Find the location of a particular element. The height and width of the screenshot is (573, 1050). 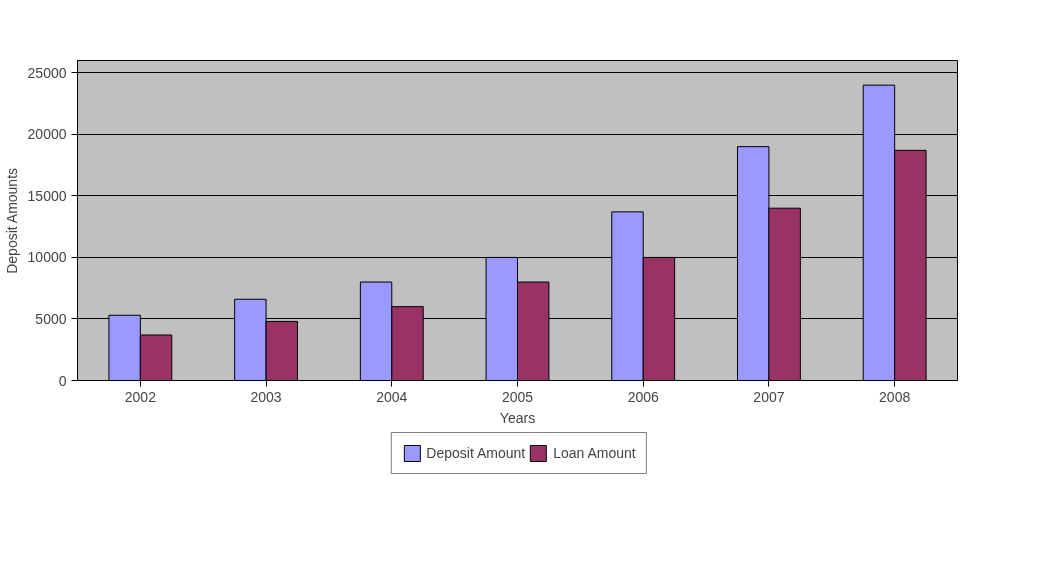

x-tick-label: 2007 is located at coordinates (769, 396).